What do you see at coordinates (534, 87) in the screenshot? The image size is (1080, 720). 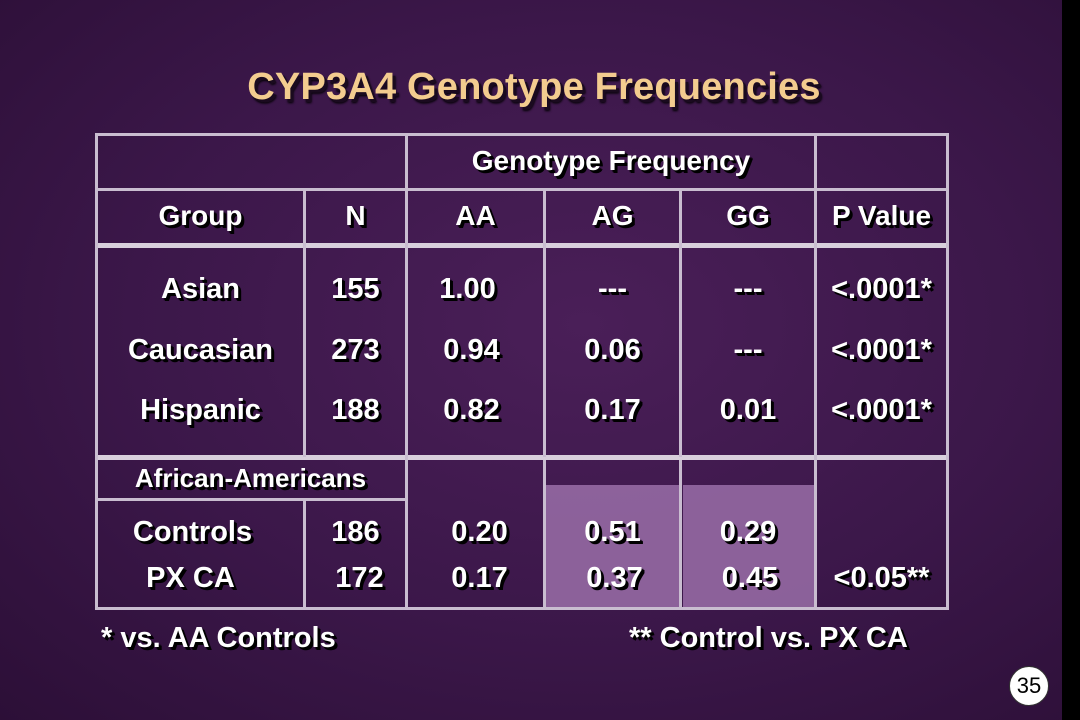 I see `slide-title: CYP3A4 Genotype Frequencies` at bounding box center [534, 87].